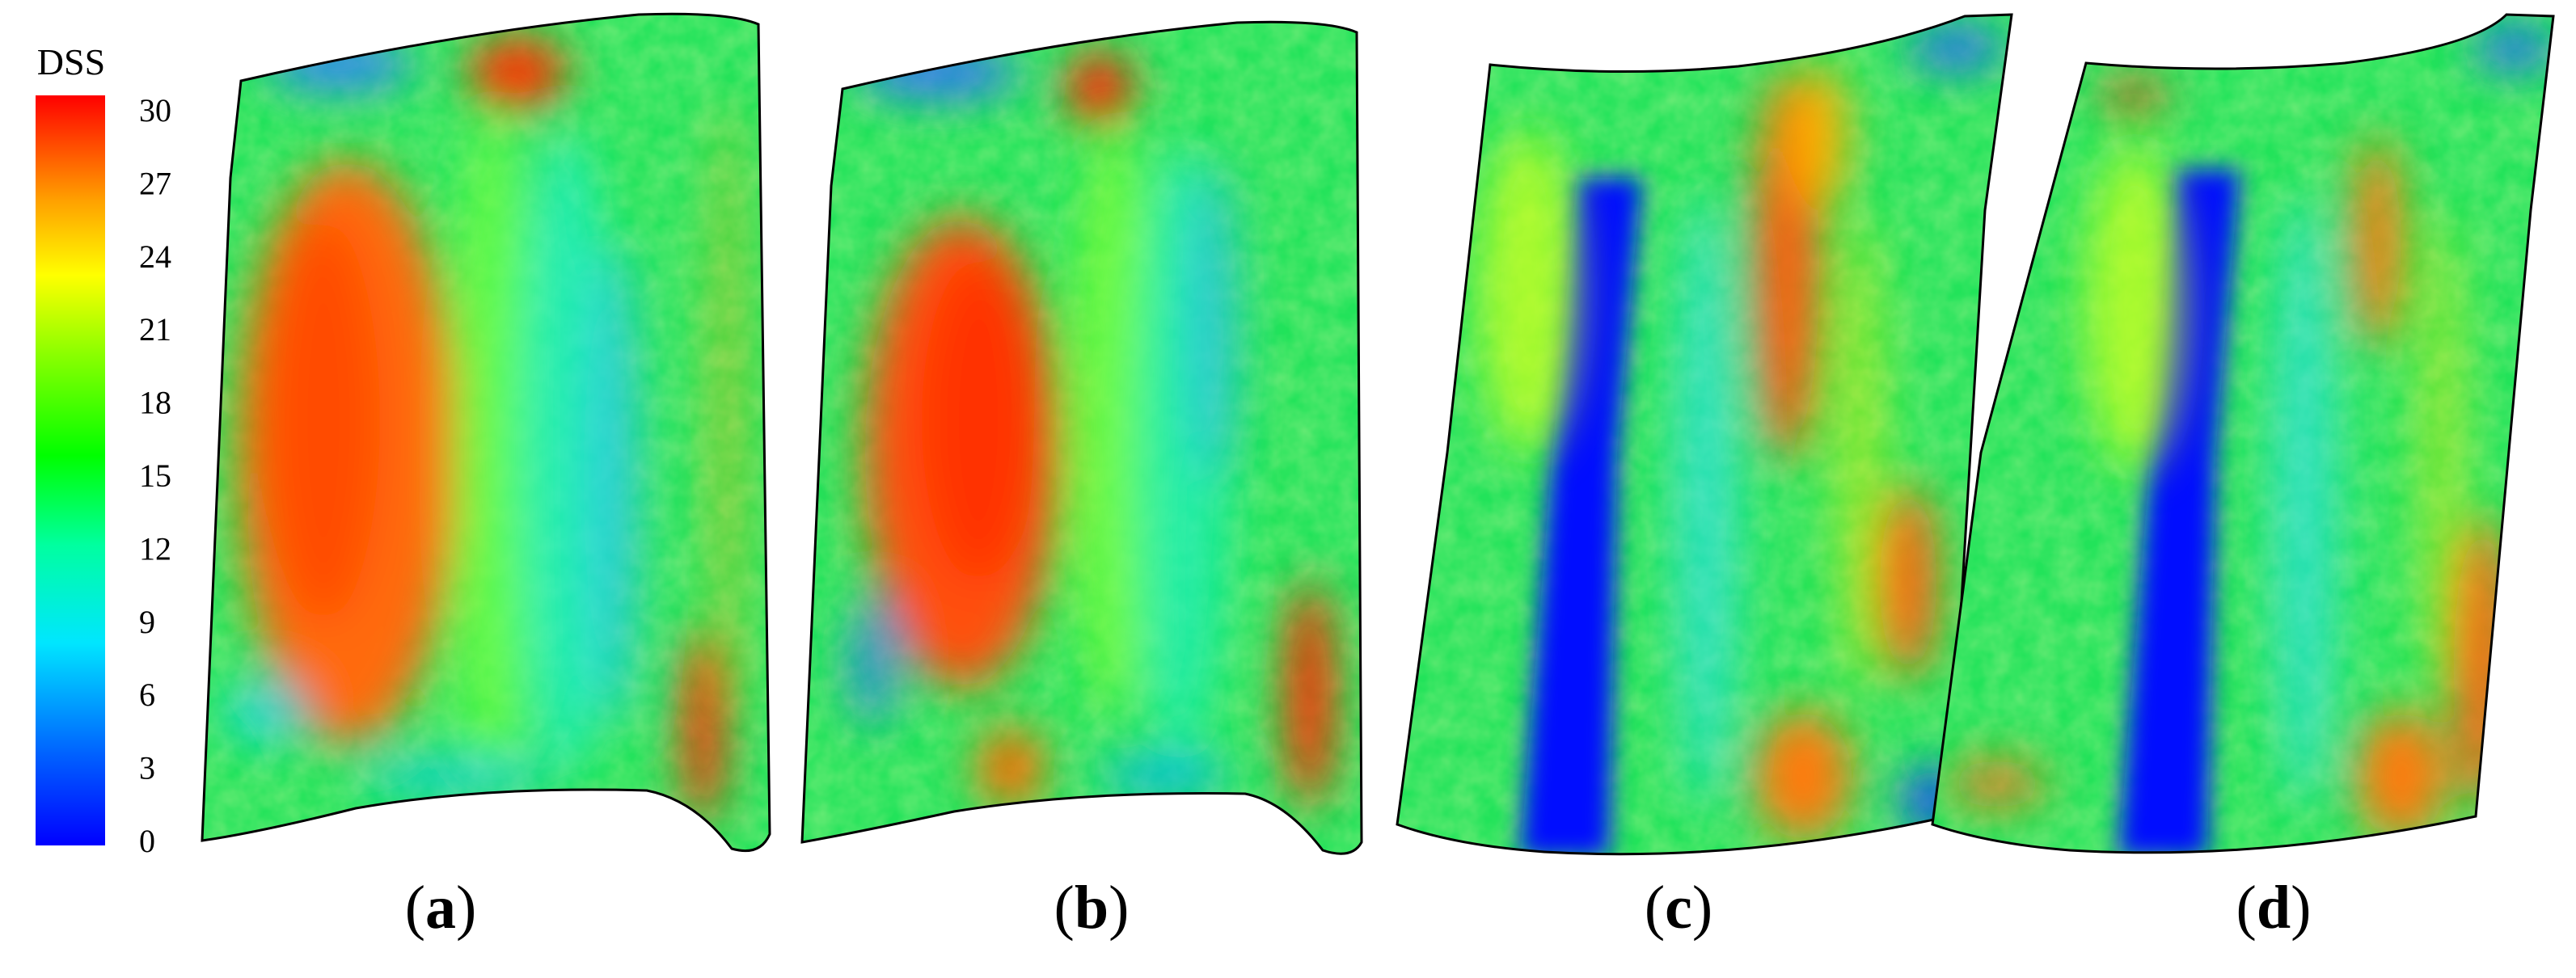  I want to click on colorbar-tick-label: 6, so click(147, 695).